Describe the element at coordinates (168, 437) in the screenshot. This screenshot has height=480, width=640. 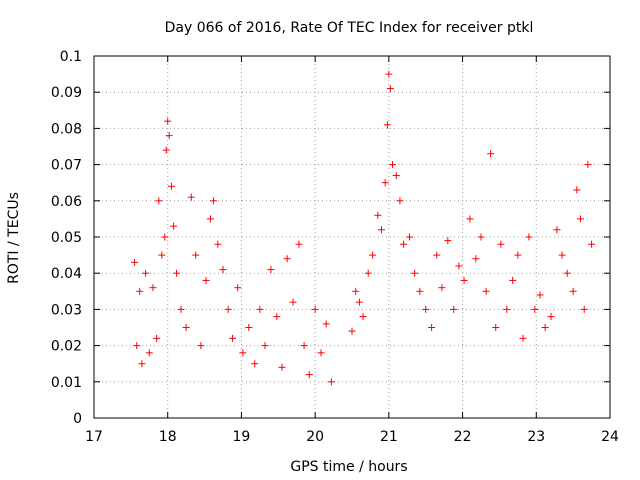
I see `x-tick-label: 18` at that location.